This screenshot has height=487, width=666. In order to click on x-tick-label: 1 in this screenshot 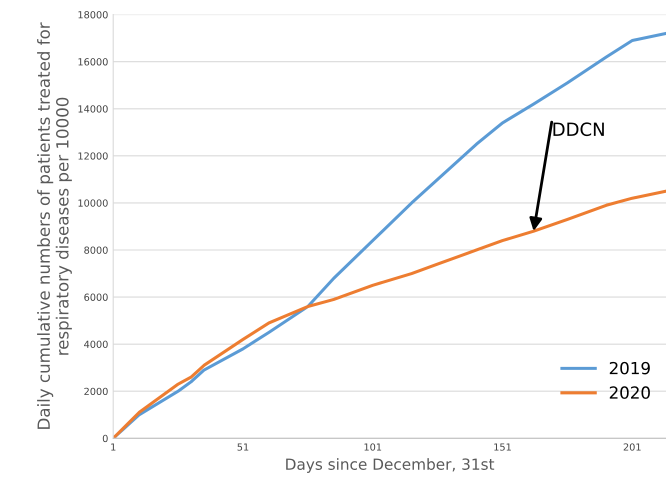, I will do `click(113, 447)`.